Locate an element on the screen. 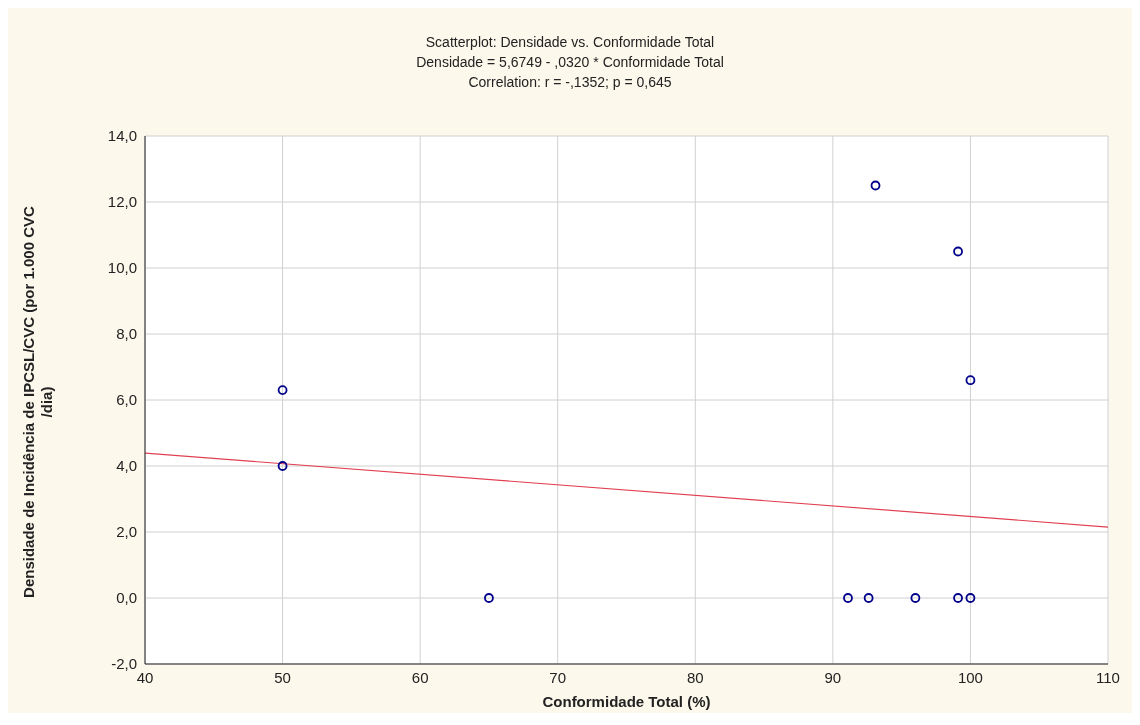 Image resolution: width=1140 pixels, height=725 pixels. chart-subtitle: Densidade = 5,6749 - ,0320 * Conformidade Total is located at coordinates (570, 62).